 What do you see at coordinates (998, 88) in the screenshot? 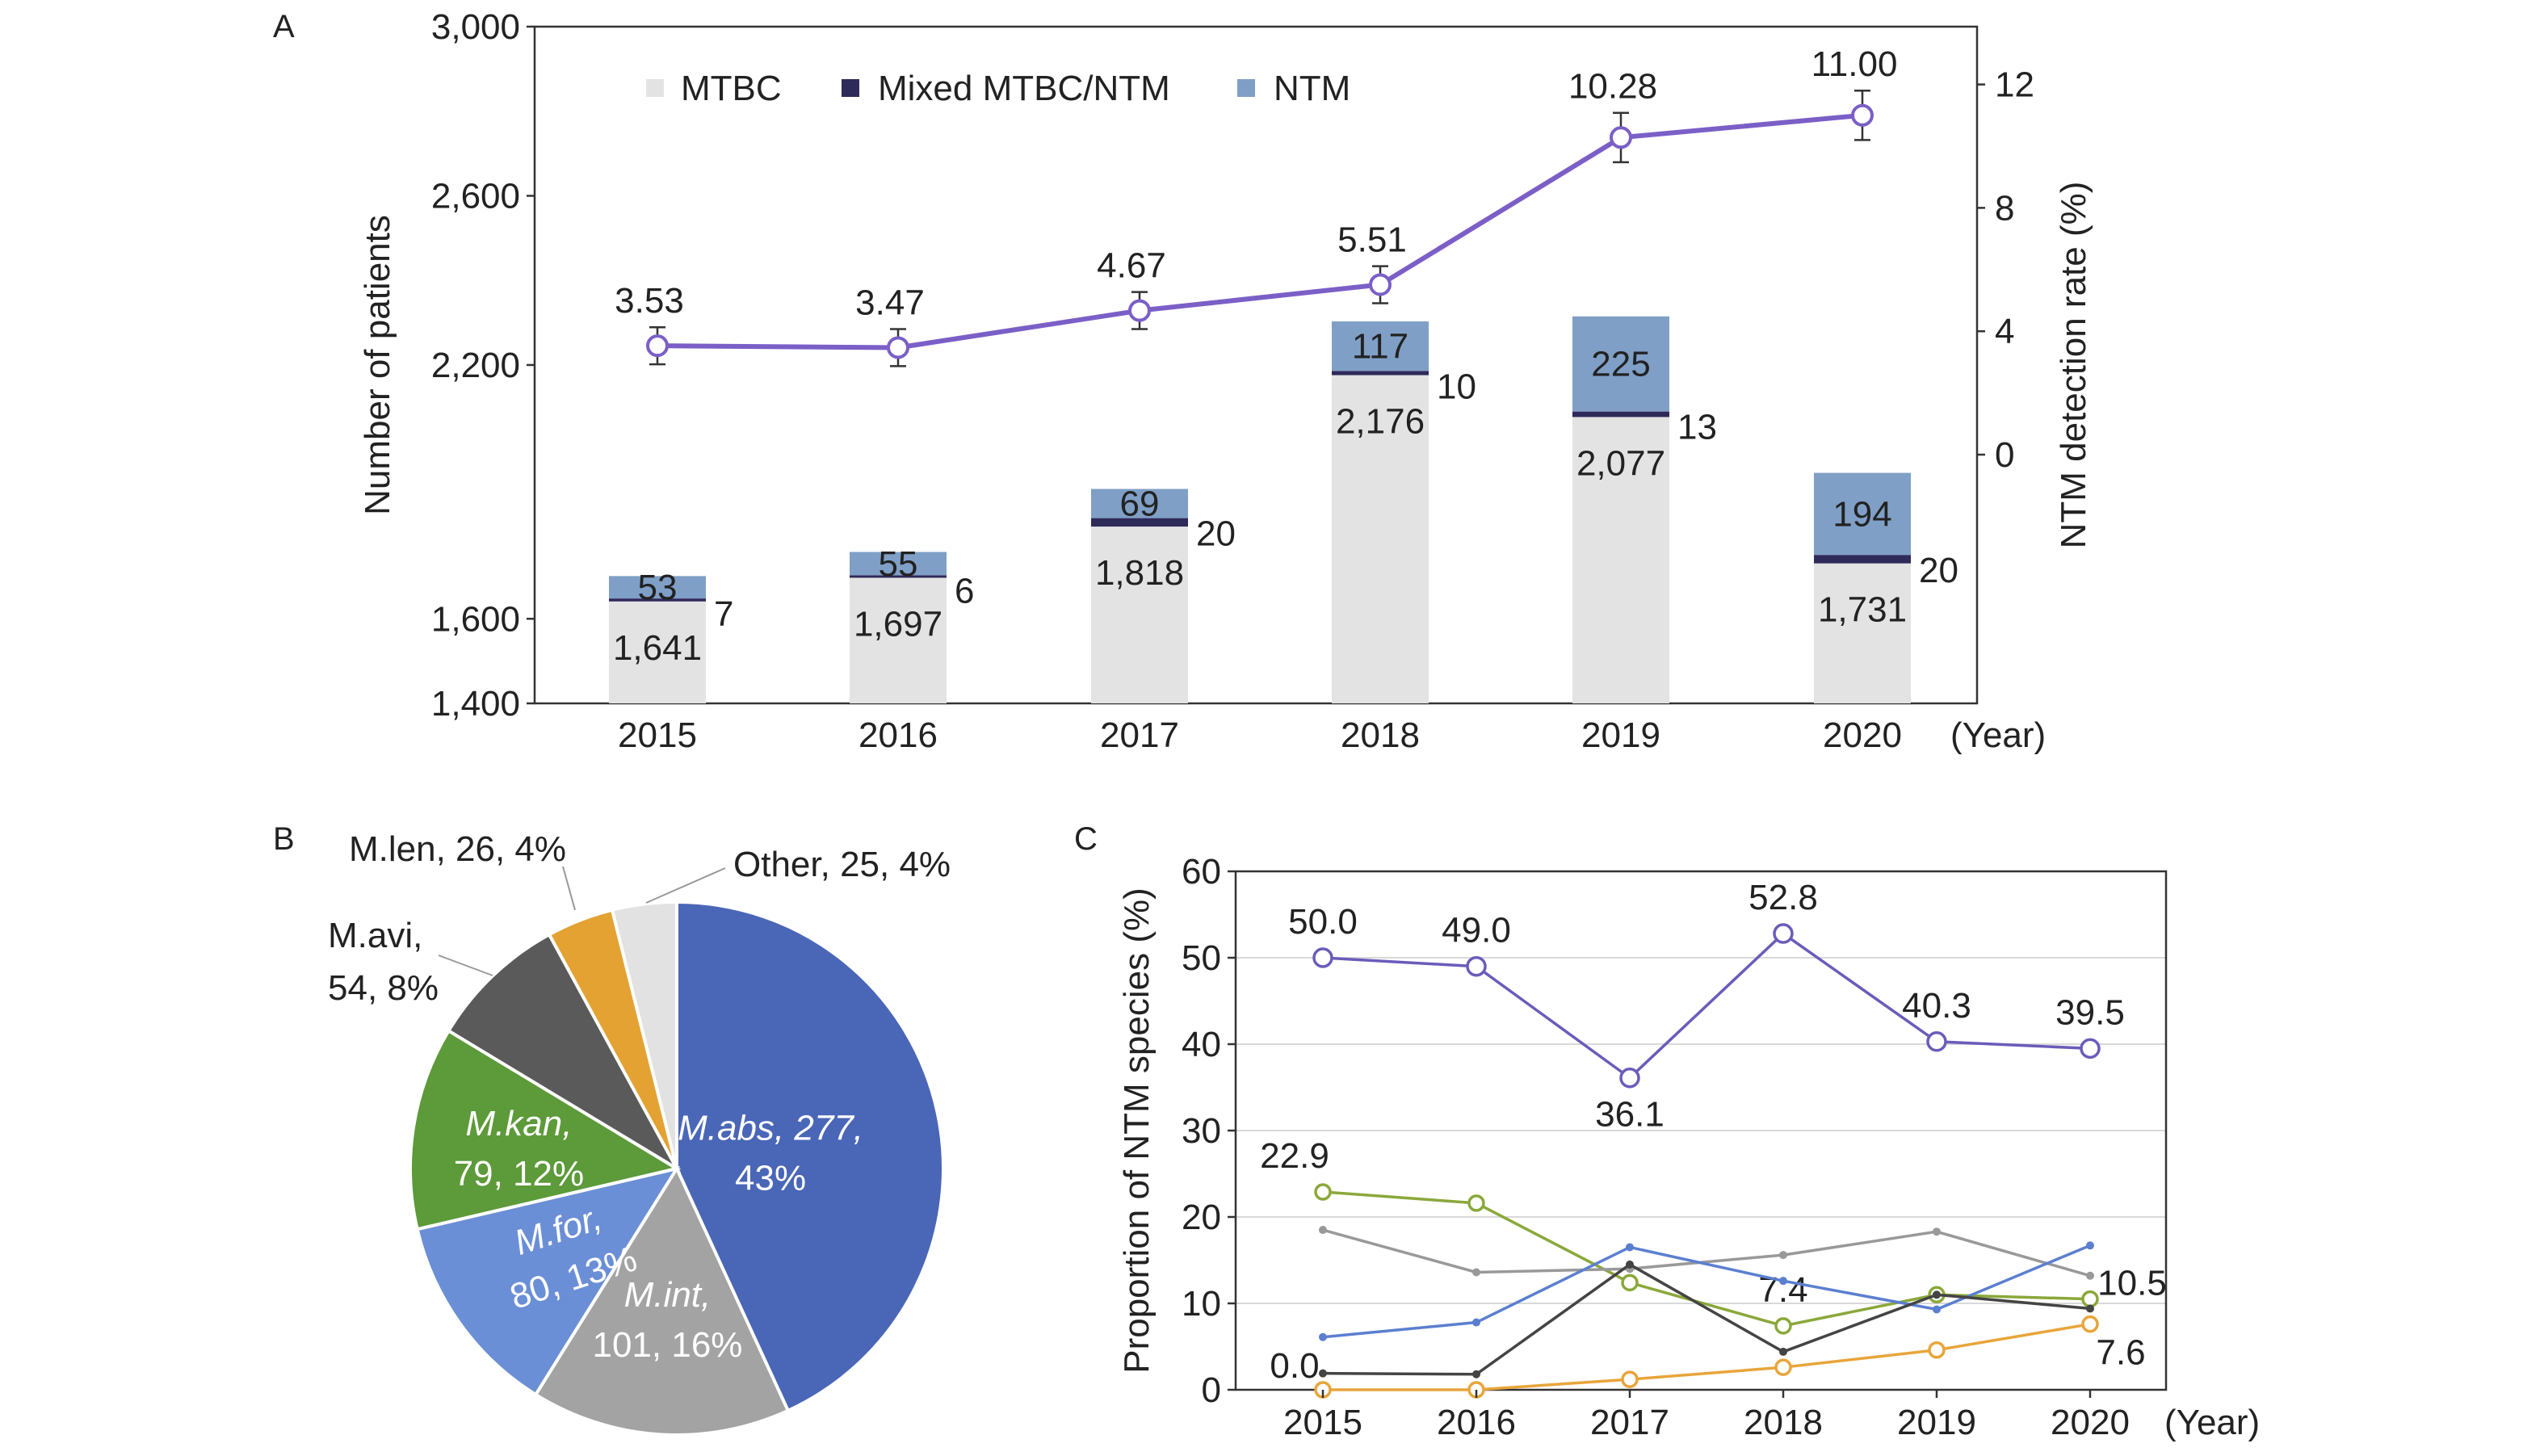
I see `panel-a-legend: MTBC Mixed MTBC/NTM NTM` at bounding box center [998, 88].